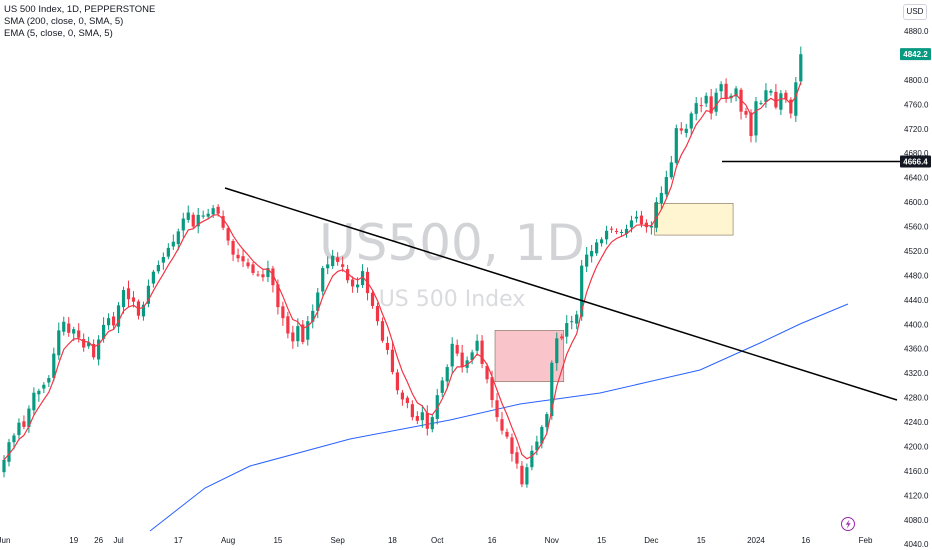 This screenshot has height=550, width=932. I want to click on watermark-description: US 500 Index, so click(452, 299).